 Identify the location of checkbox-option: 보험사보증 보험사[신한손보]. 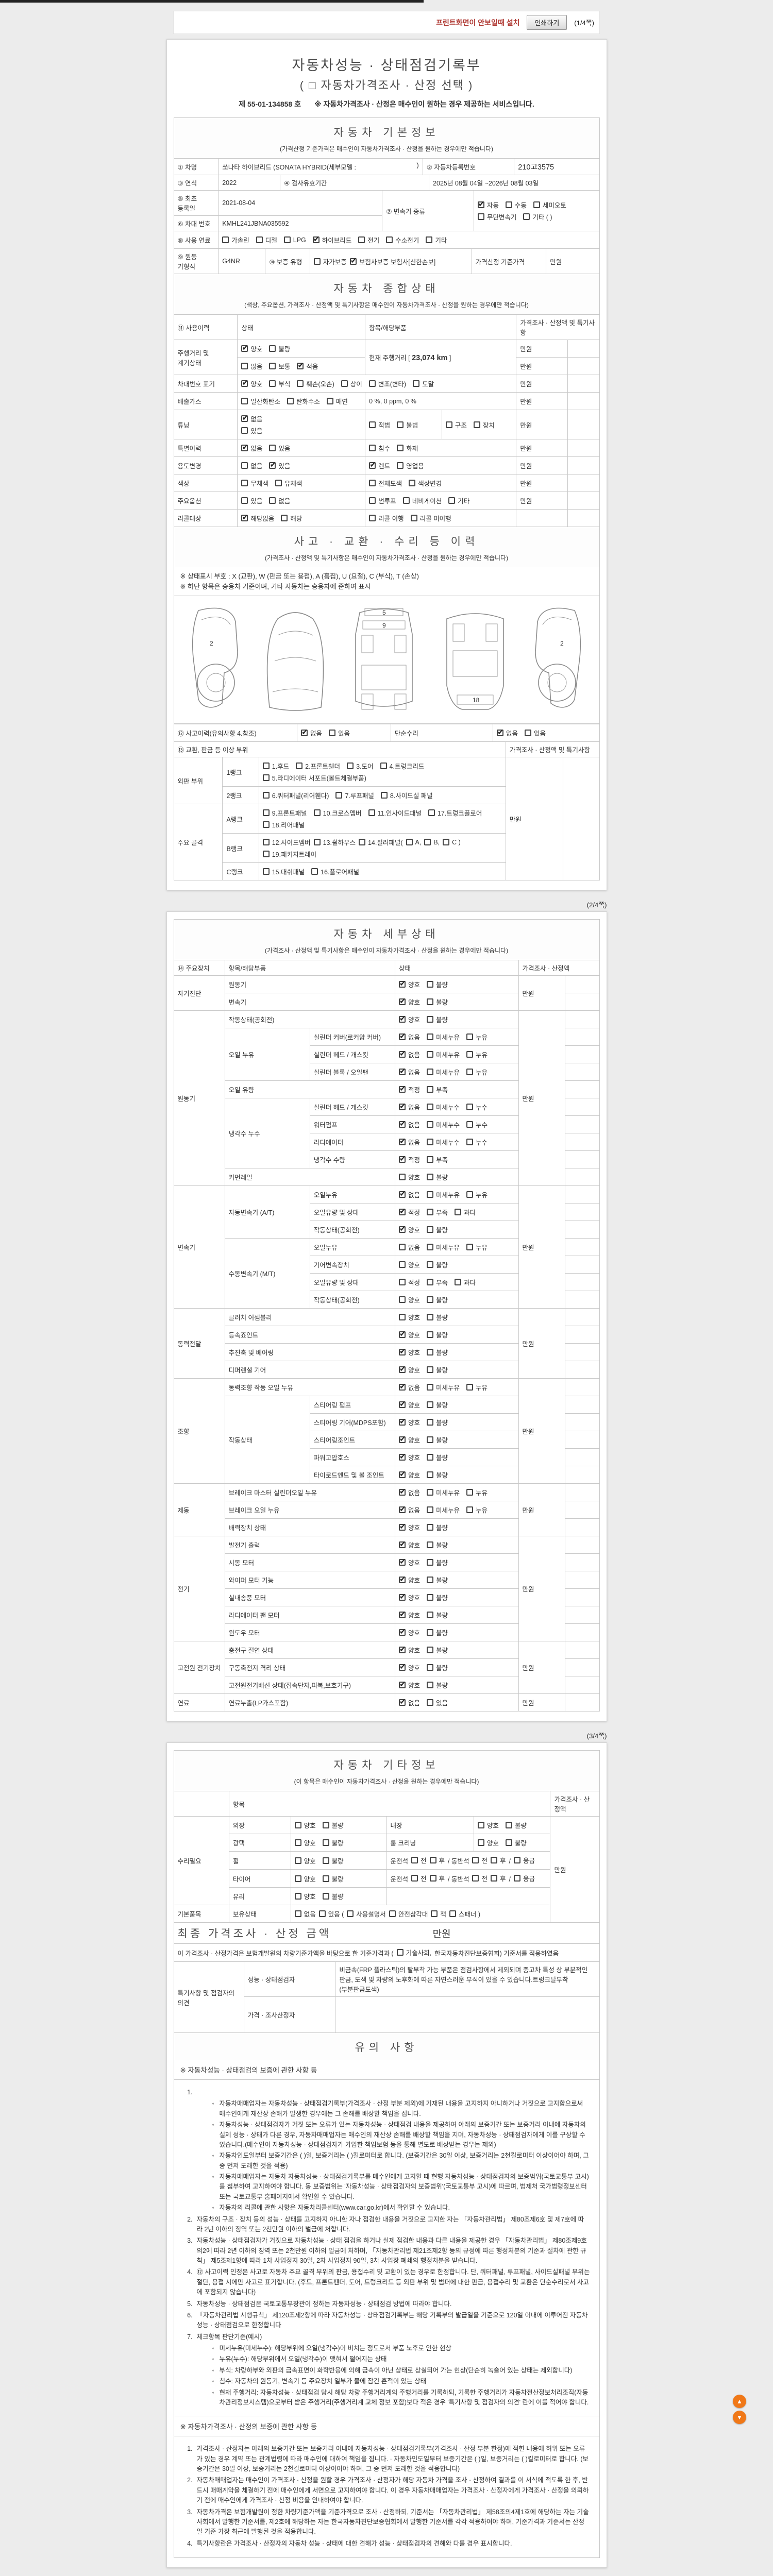
(392, 261).